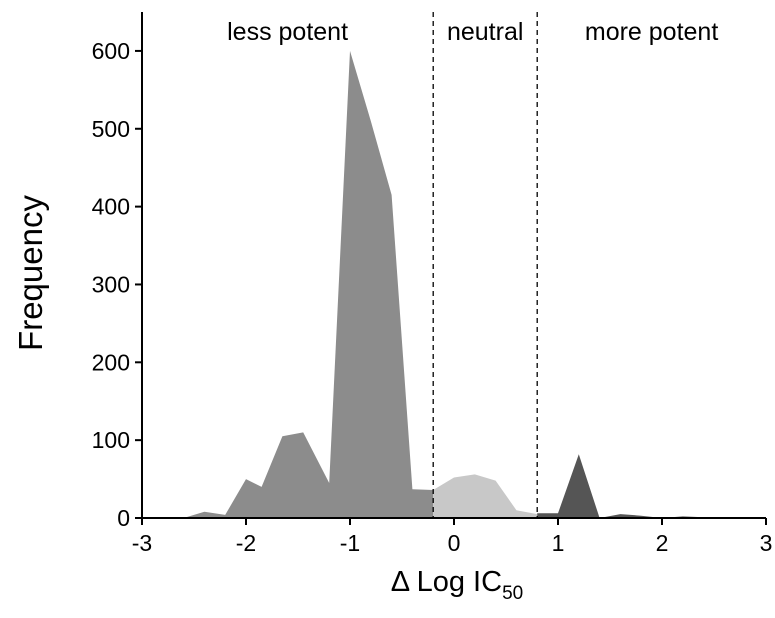 This screenshot has height=618, width=775. What do you see at coordinates (485, 265) in the screenshot?
I see `threshold-layer` at bounding box center [485, 265].